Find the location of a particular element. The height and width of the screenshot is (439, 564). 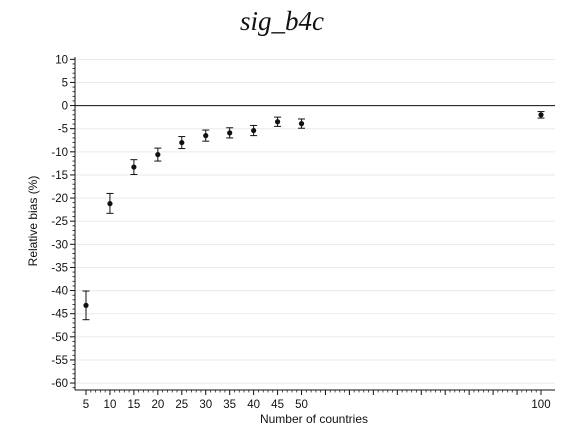

y-tick-label: -20 is located at coordinates (59, 199).